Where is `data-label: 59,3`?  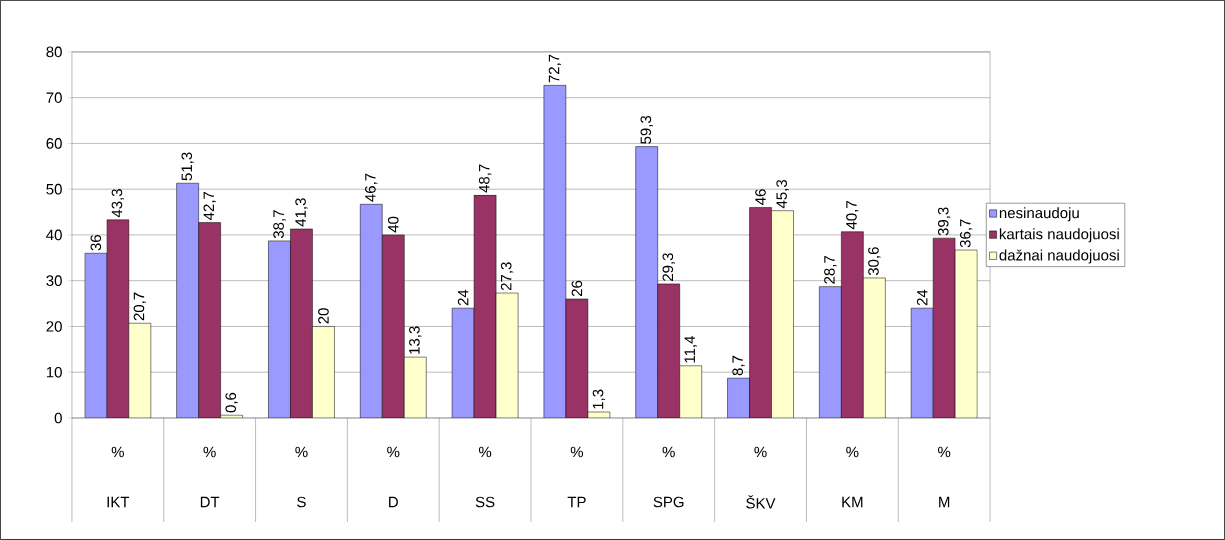 data-label: 59,3 is located at coordinates (646, 129).